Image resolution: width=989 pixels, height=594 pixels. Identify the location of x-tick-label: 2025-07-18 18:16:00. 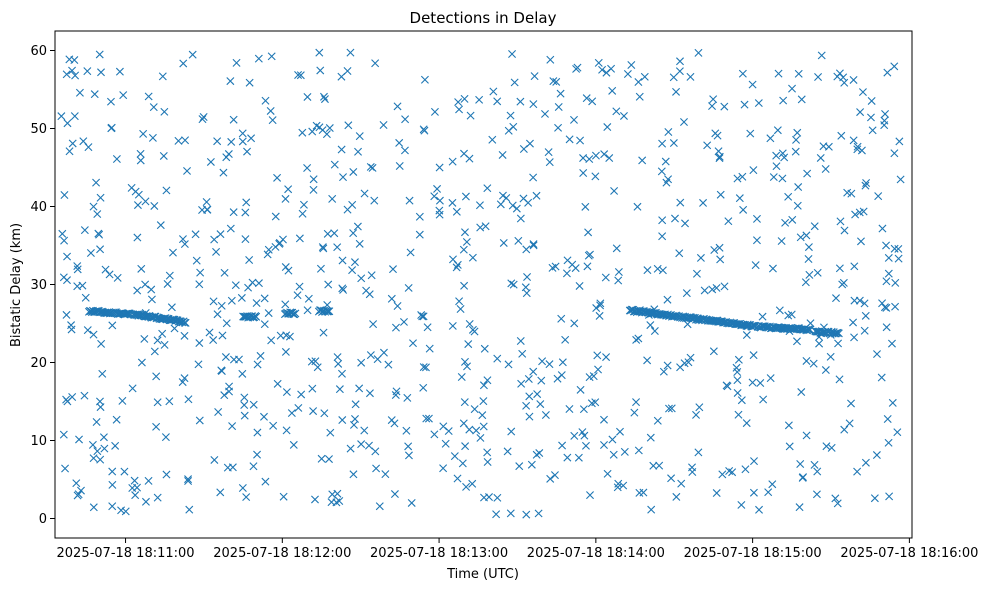
(909, 553).